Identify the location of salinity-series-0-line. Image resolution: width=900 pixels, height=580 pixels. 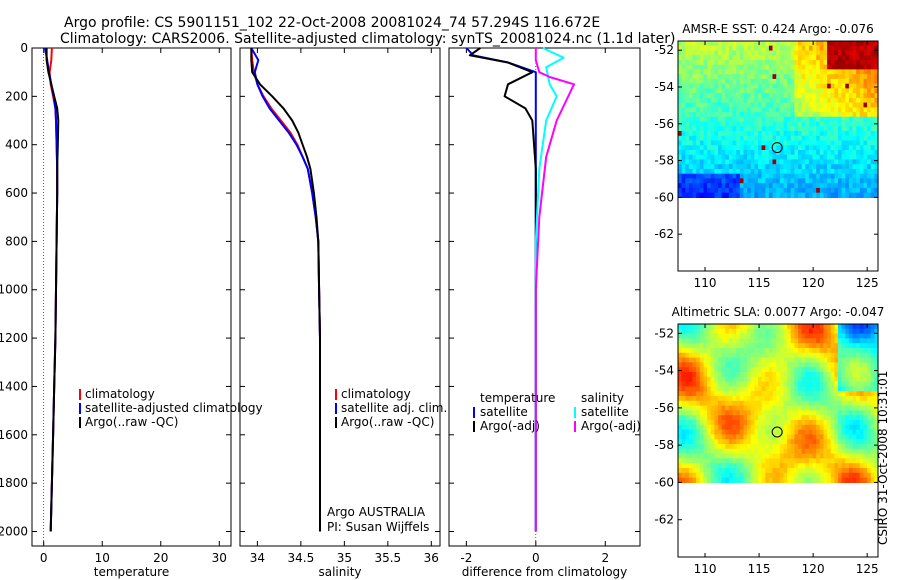
(285, 289).